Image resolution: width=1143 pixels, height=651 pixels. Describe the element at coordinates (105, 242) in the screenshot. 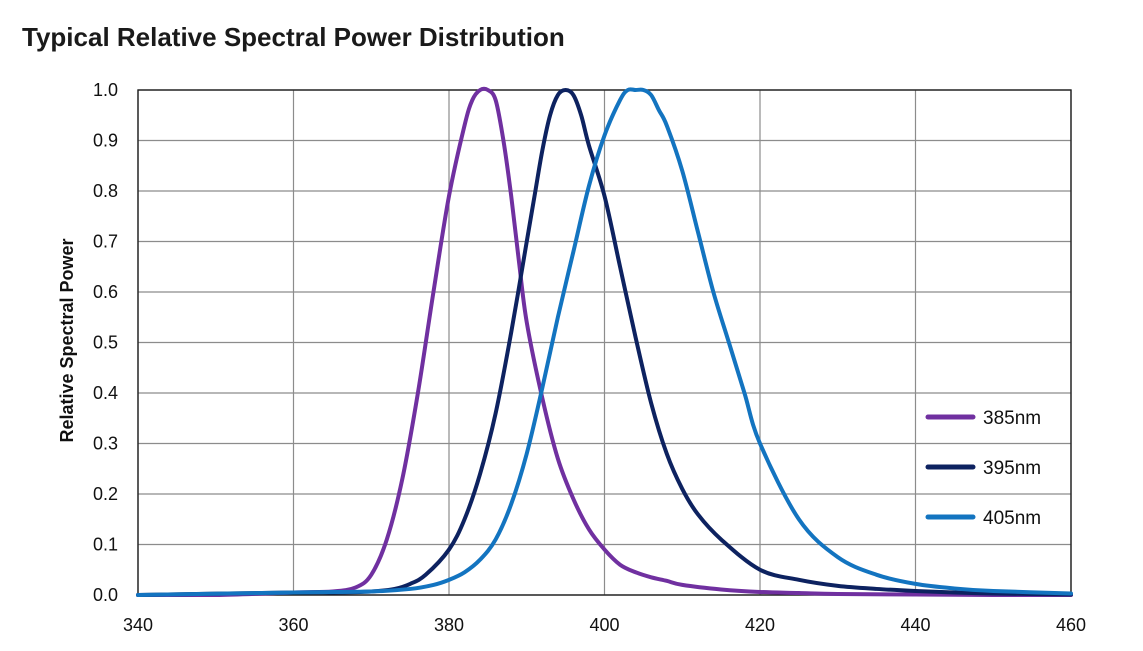

I see `y-tick-label: 0.7` at that location.